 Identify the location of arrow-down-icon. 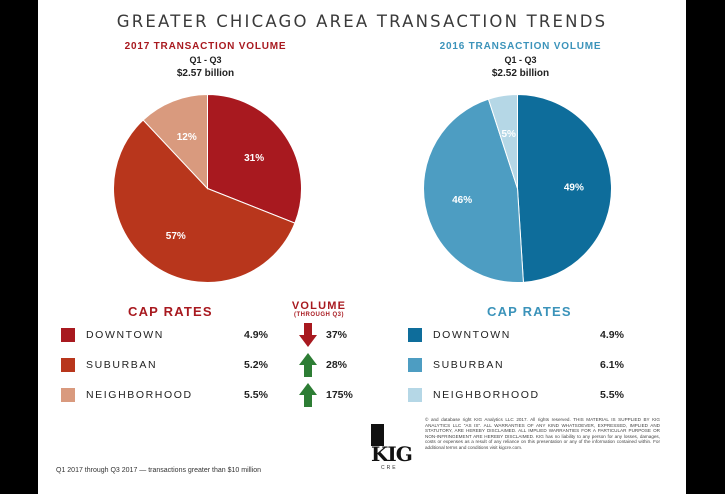
(308, 335).